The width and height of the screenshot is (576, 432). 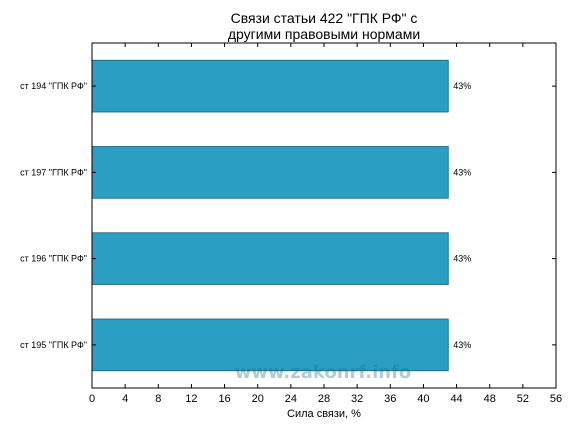 What do you see at coordinates (258, 399) in the screenshot?
I see `x-tick-label: 20` at bounding box center [258, 399].